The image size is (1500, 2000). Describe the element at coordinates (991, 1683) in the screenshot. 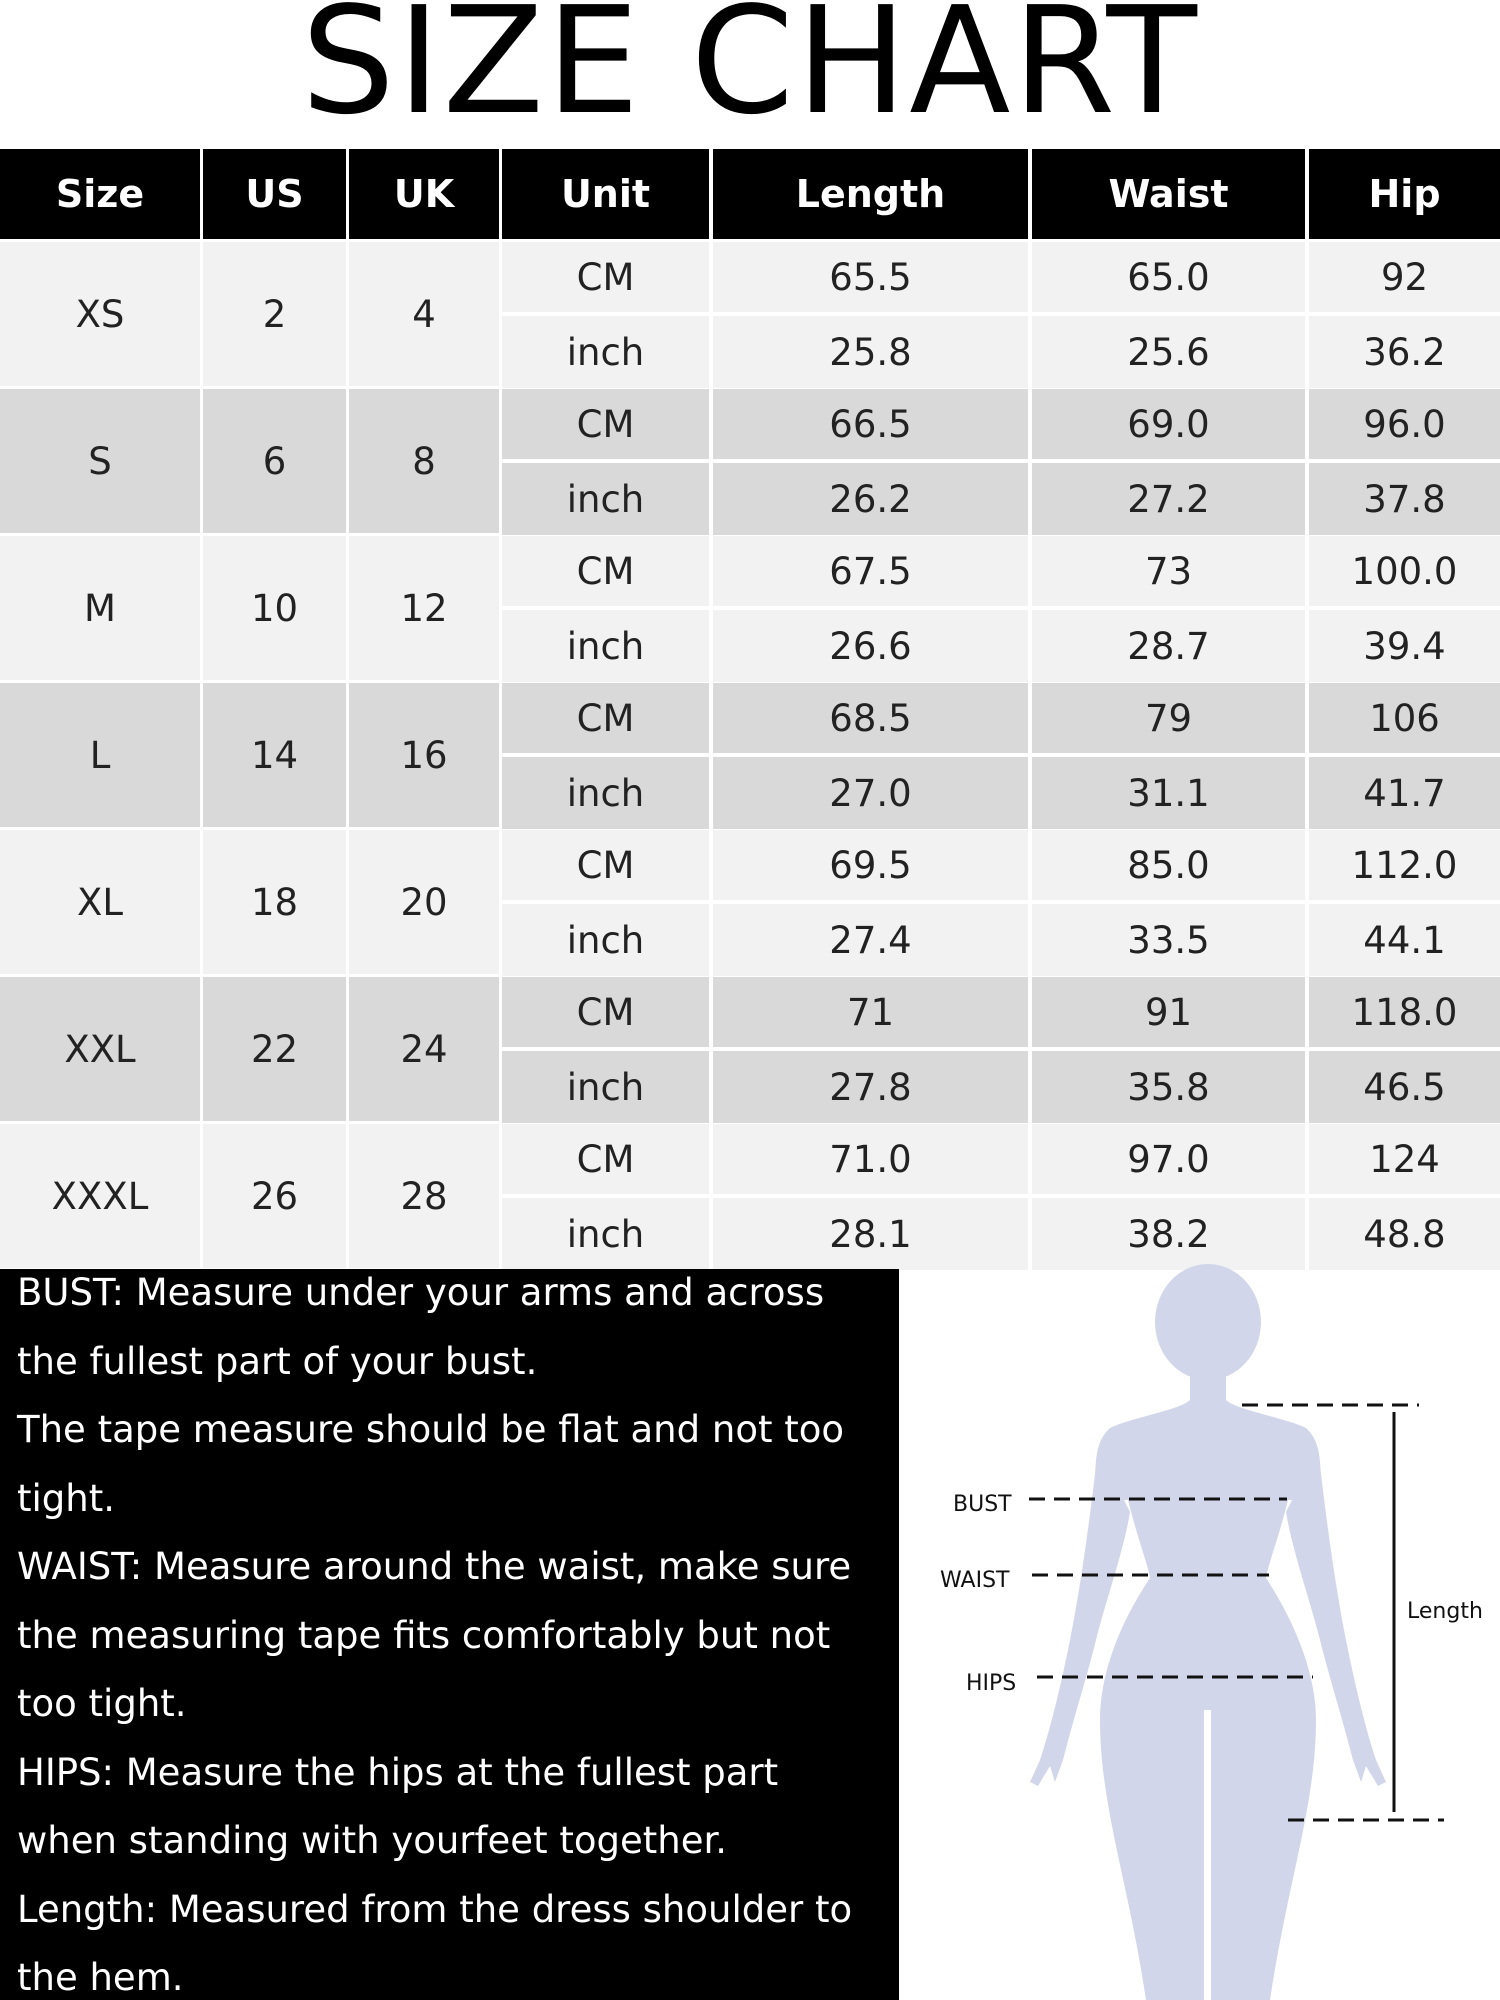

I see `hips-label: HIPS` at that location.